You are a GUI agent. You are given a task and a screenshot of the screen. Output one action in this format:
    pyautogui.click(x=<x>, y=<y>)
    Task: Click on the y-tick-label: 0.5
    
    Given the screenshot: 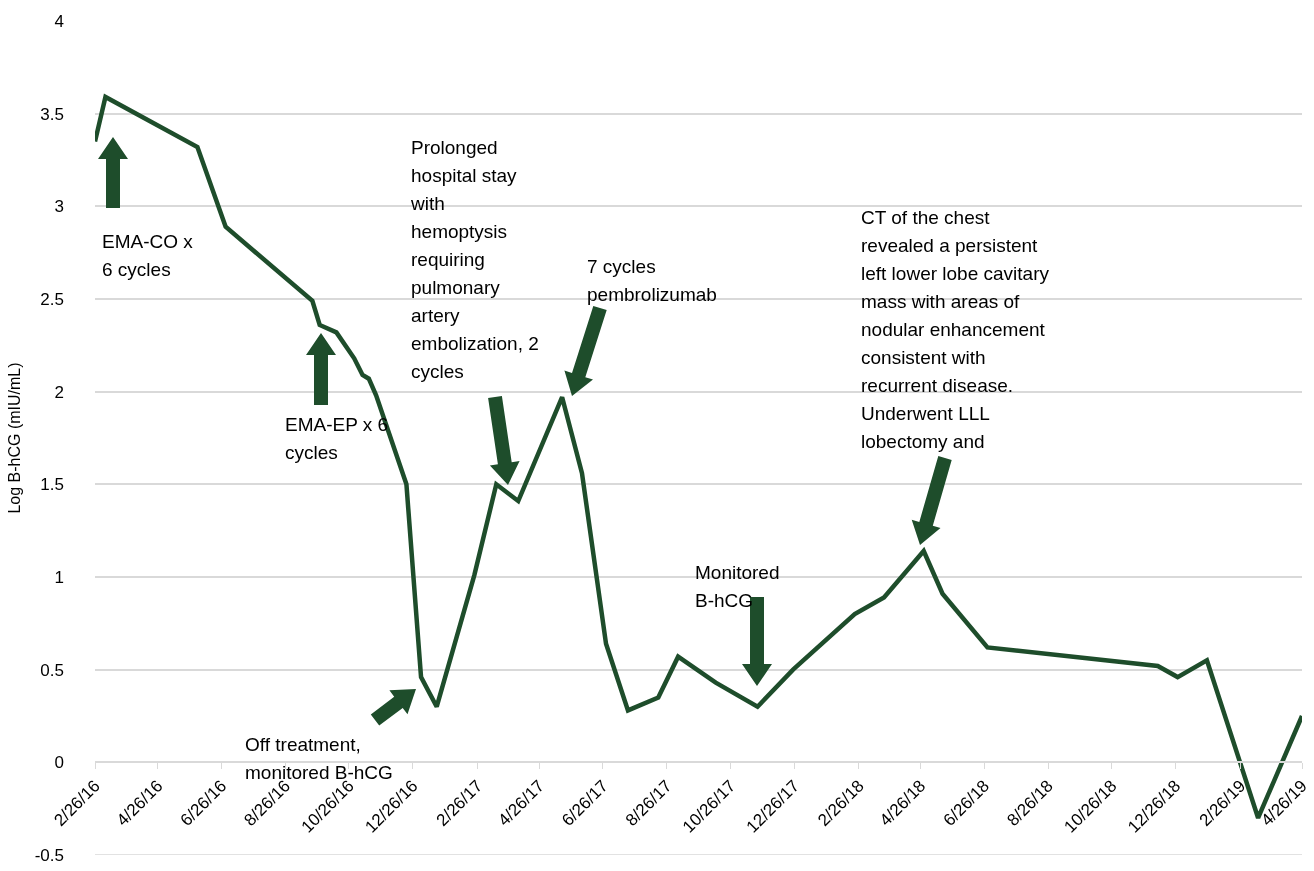 What is the action you would take?
    pyautogui.click(x=52, y=670)
    